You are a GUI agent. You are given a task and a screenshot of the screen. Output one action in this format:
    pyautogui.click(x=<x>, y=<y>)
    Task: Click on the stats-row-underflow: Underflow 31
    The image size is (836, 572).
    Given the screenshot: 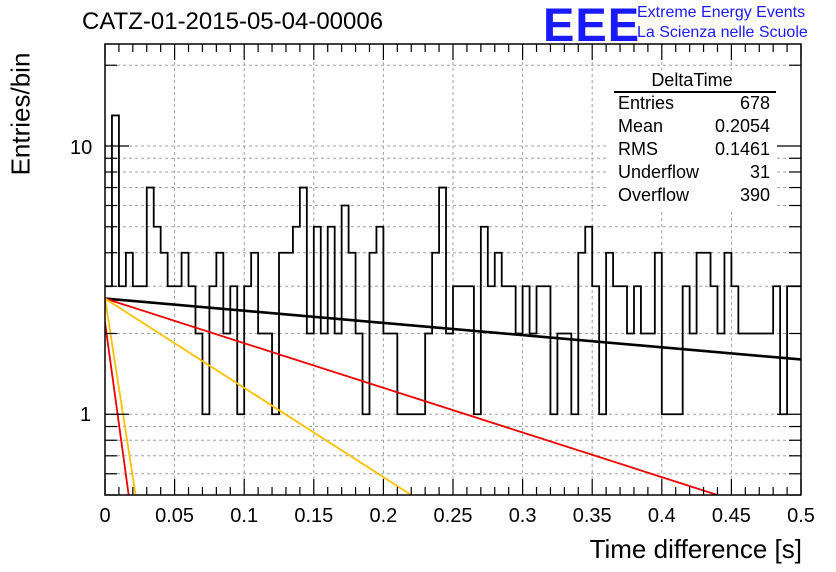 What is the action you would take?
    pyautogui.click(x=694, y=173)
    